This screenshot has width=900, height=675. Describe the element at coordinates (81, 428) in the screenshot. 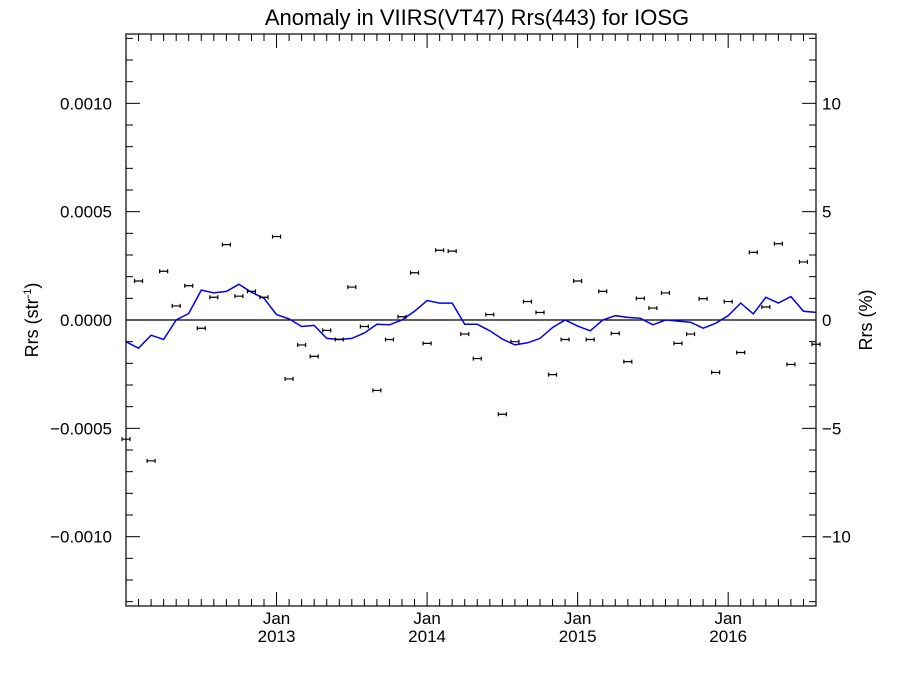

I see `y-left-tick-label: −0.0005` at that location.